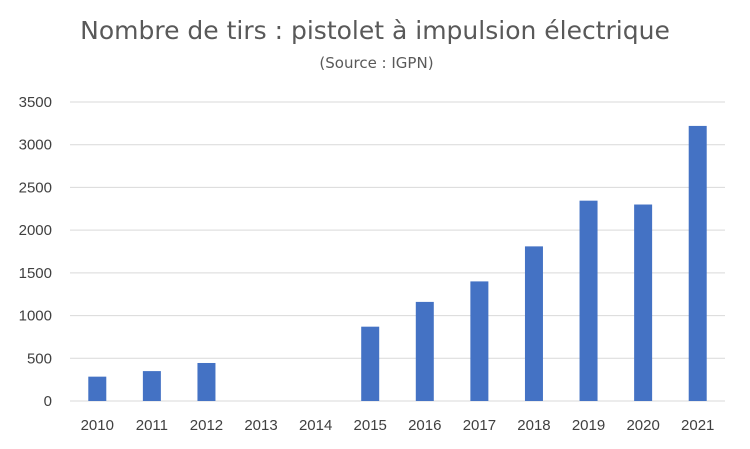 This screenshot has height=449, width=750. I want to click on x-tick-label: 2010, so click(97, 425).